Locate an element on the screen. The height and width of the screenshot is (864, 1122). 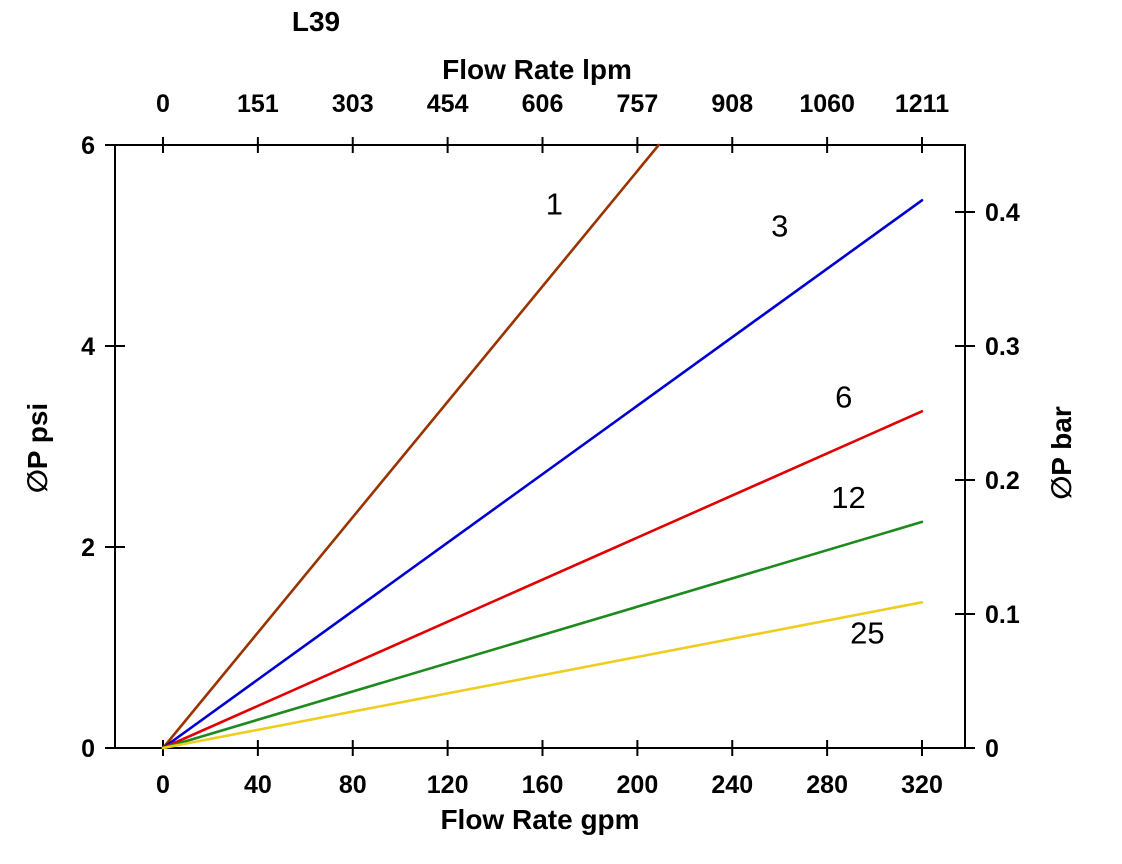
left-axis-tick-label: 6 is located at coordinates (88, 146).